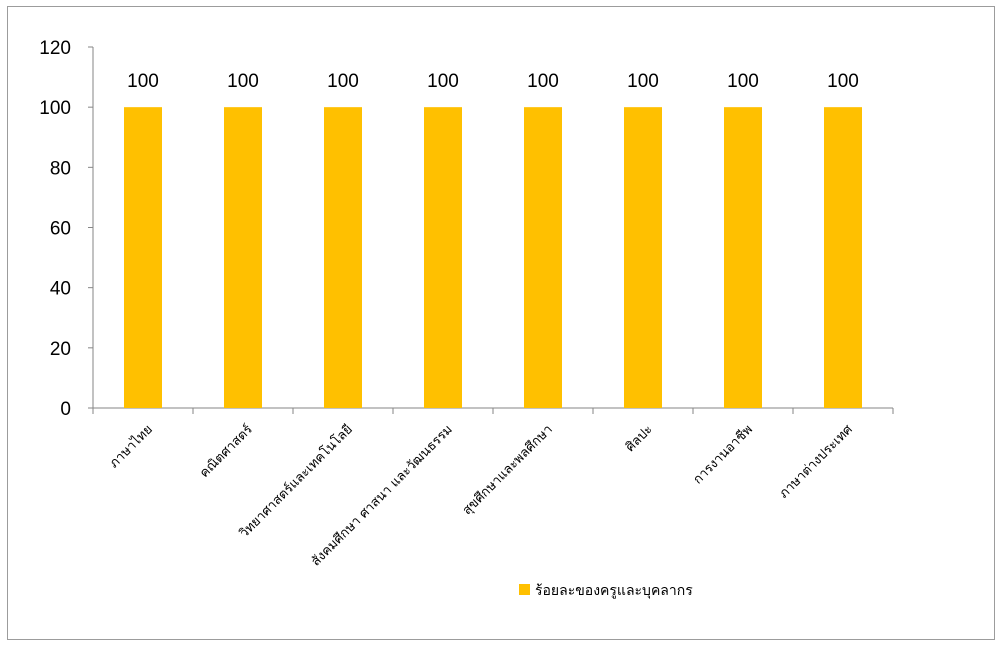  Describe the element at coordinates (508, 470) in the screenshot. I see `x-tick-label: สุขศึกษาและพลศึกษา` at that location.